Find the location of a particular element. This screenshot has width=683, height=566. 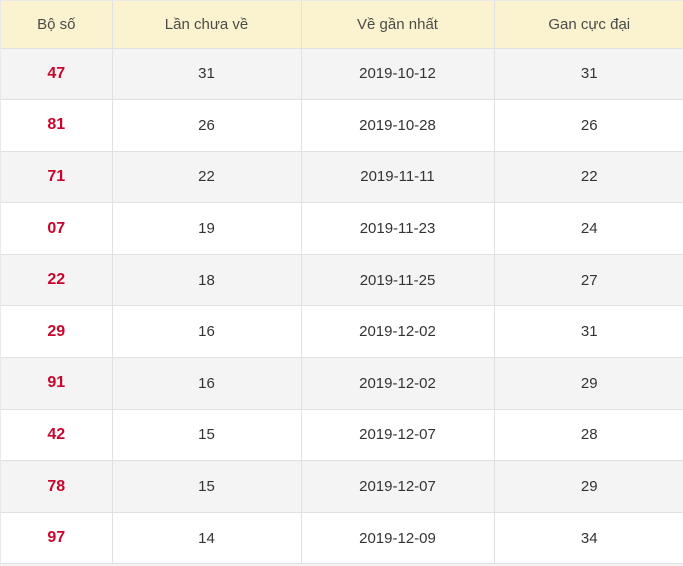

table-row: 78 15 2019-12-07 29 is located at coordinates (342, 486).